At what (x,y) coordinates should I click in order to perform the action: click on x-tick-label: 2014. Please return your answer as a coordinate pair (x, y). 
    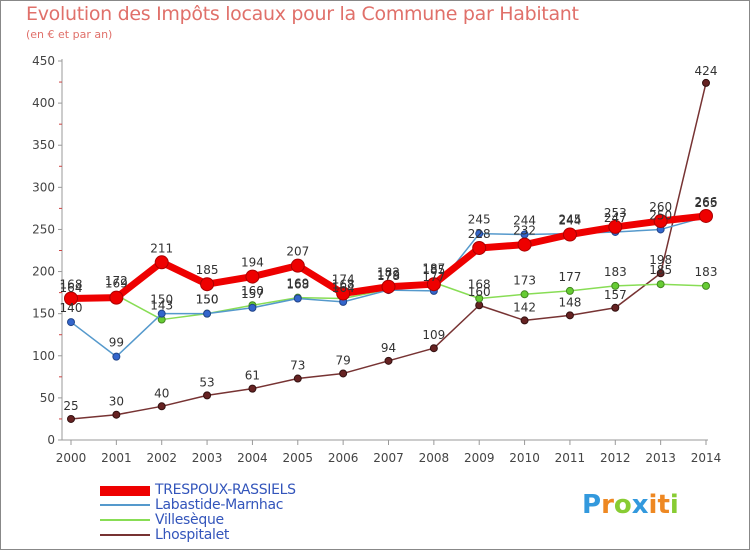
    Looking at the image, I should click on (706, 458).